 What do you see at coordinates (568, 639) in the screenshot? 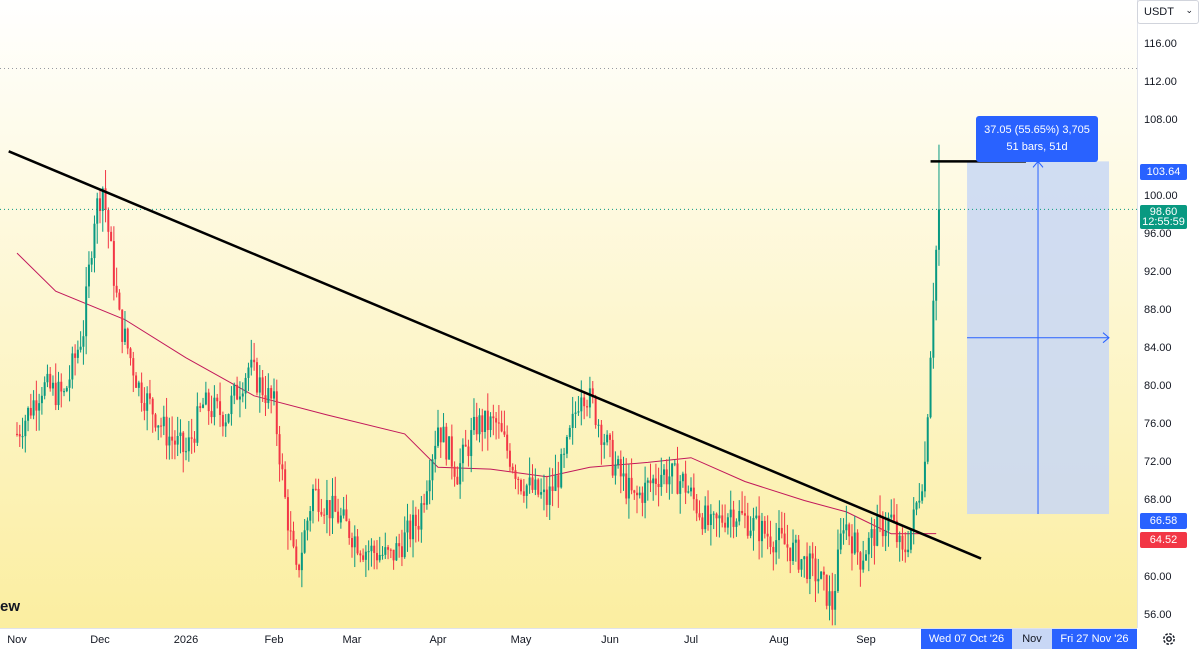
I see `time-axis` at bounding box center [568, 639].